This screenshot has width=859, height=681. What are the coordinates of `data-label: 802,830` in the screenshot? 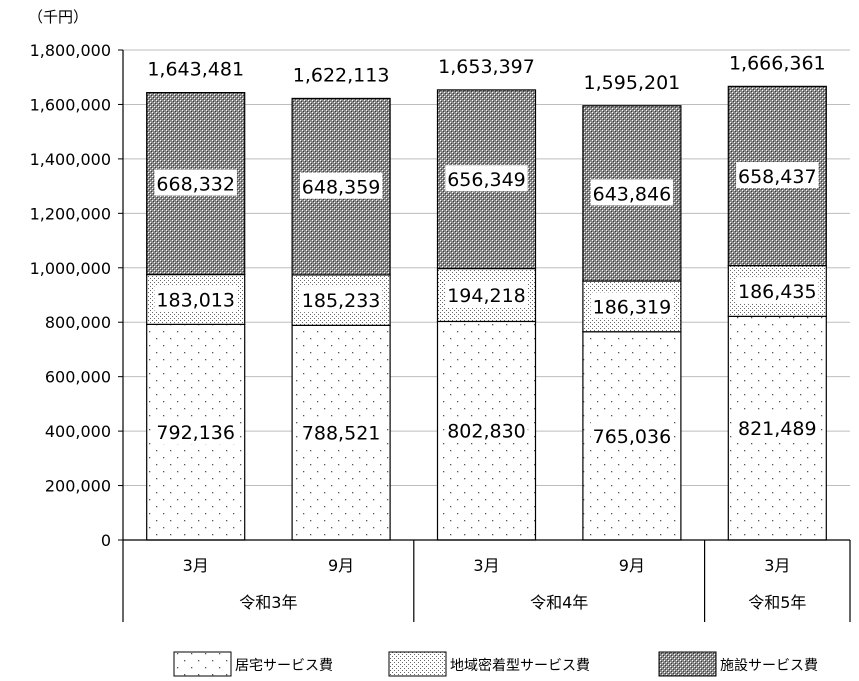 It's located at (486, 432).